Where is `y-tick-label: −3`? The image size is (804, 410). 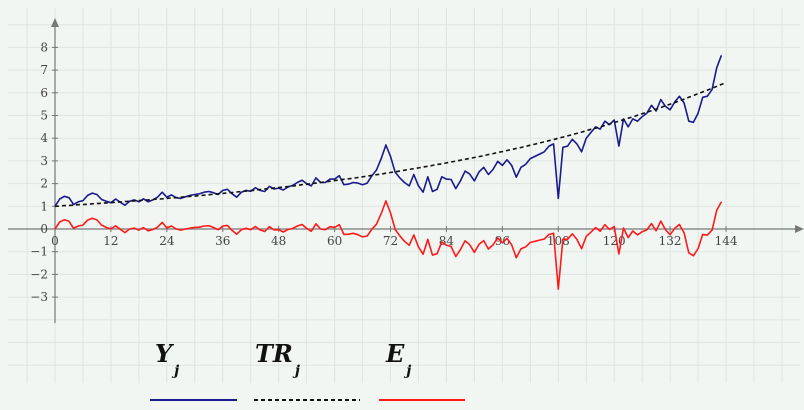 y-tick-label: −3 is located at coordinates (39, 297).